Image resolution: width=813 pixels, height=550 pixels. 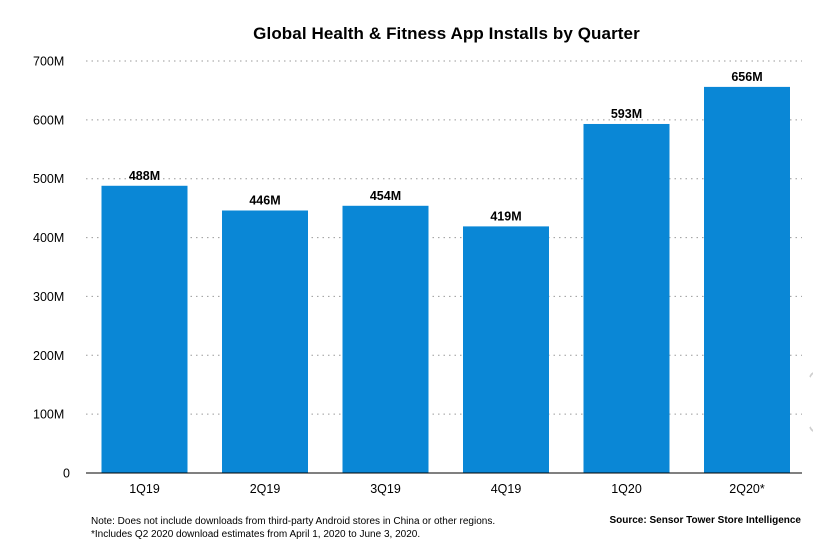 What do you see at coordinates (144, 176) in the screenshot?
I see `bar-value-label: 488M` at bounding box center [144, 176].